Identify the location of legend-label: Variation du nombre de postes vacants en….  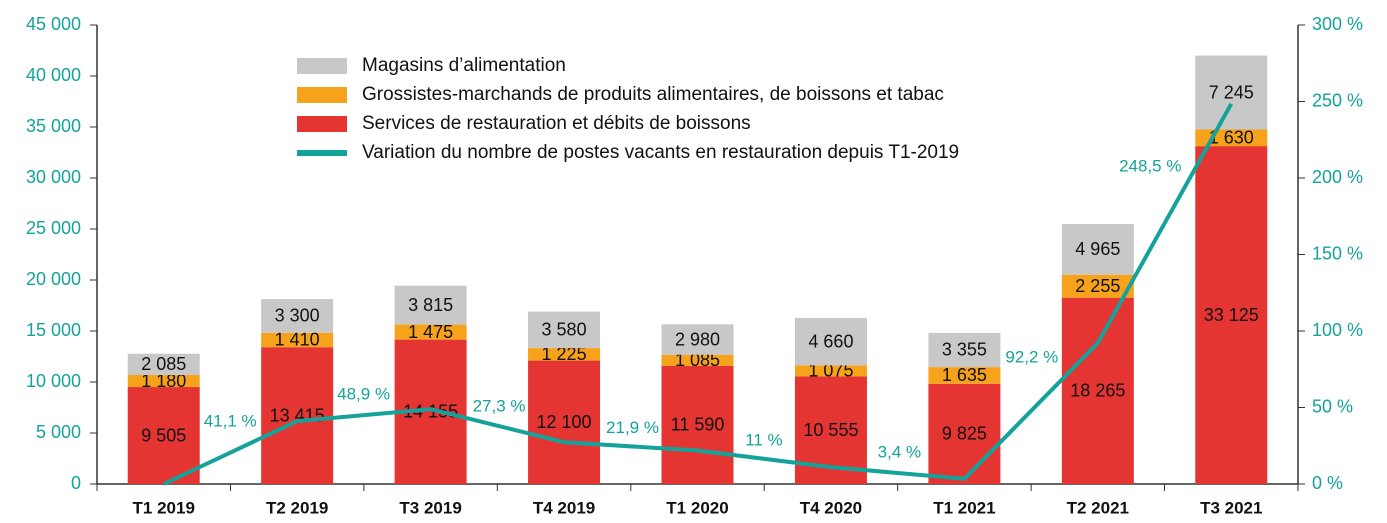
(660, 152).